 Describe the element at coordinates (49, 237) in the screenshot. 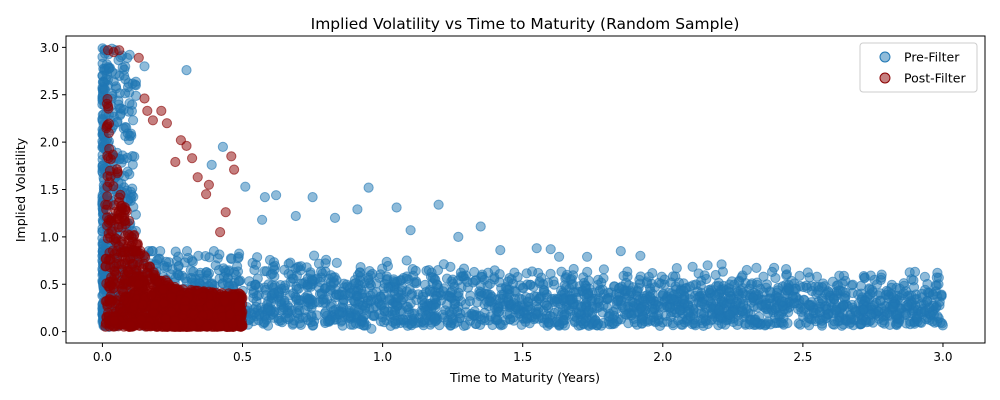

I see `y-tick-label: 1.0` at that location.